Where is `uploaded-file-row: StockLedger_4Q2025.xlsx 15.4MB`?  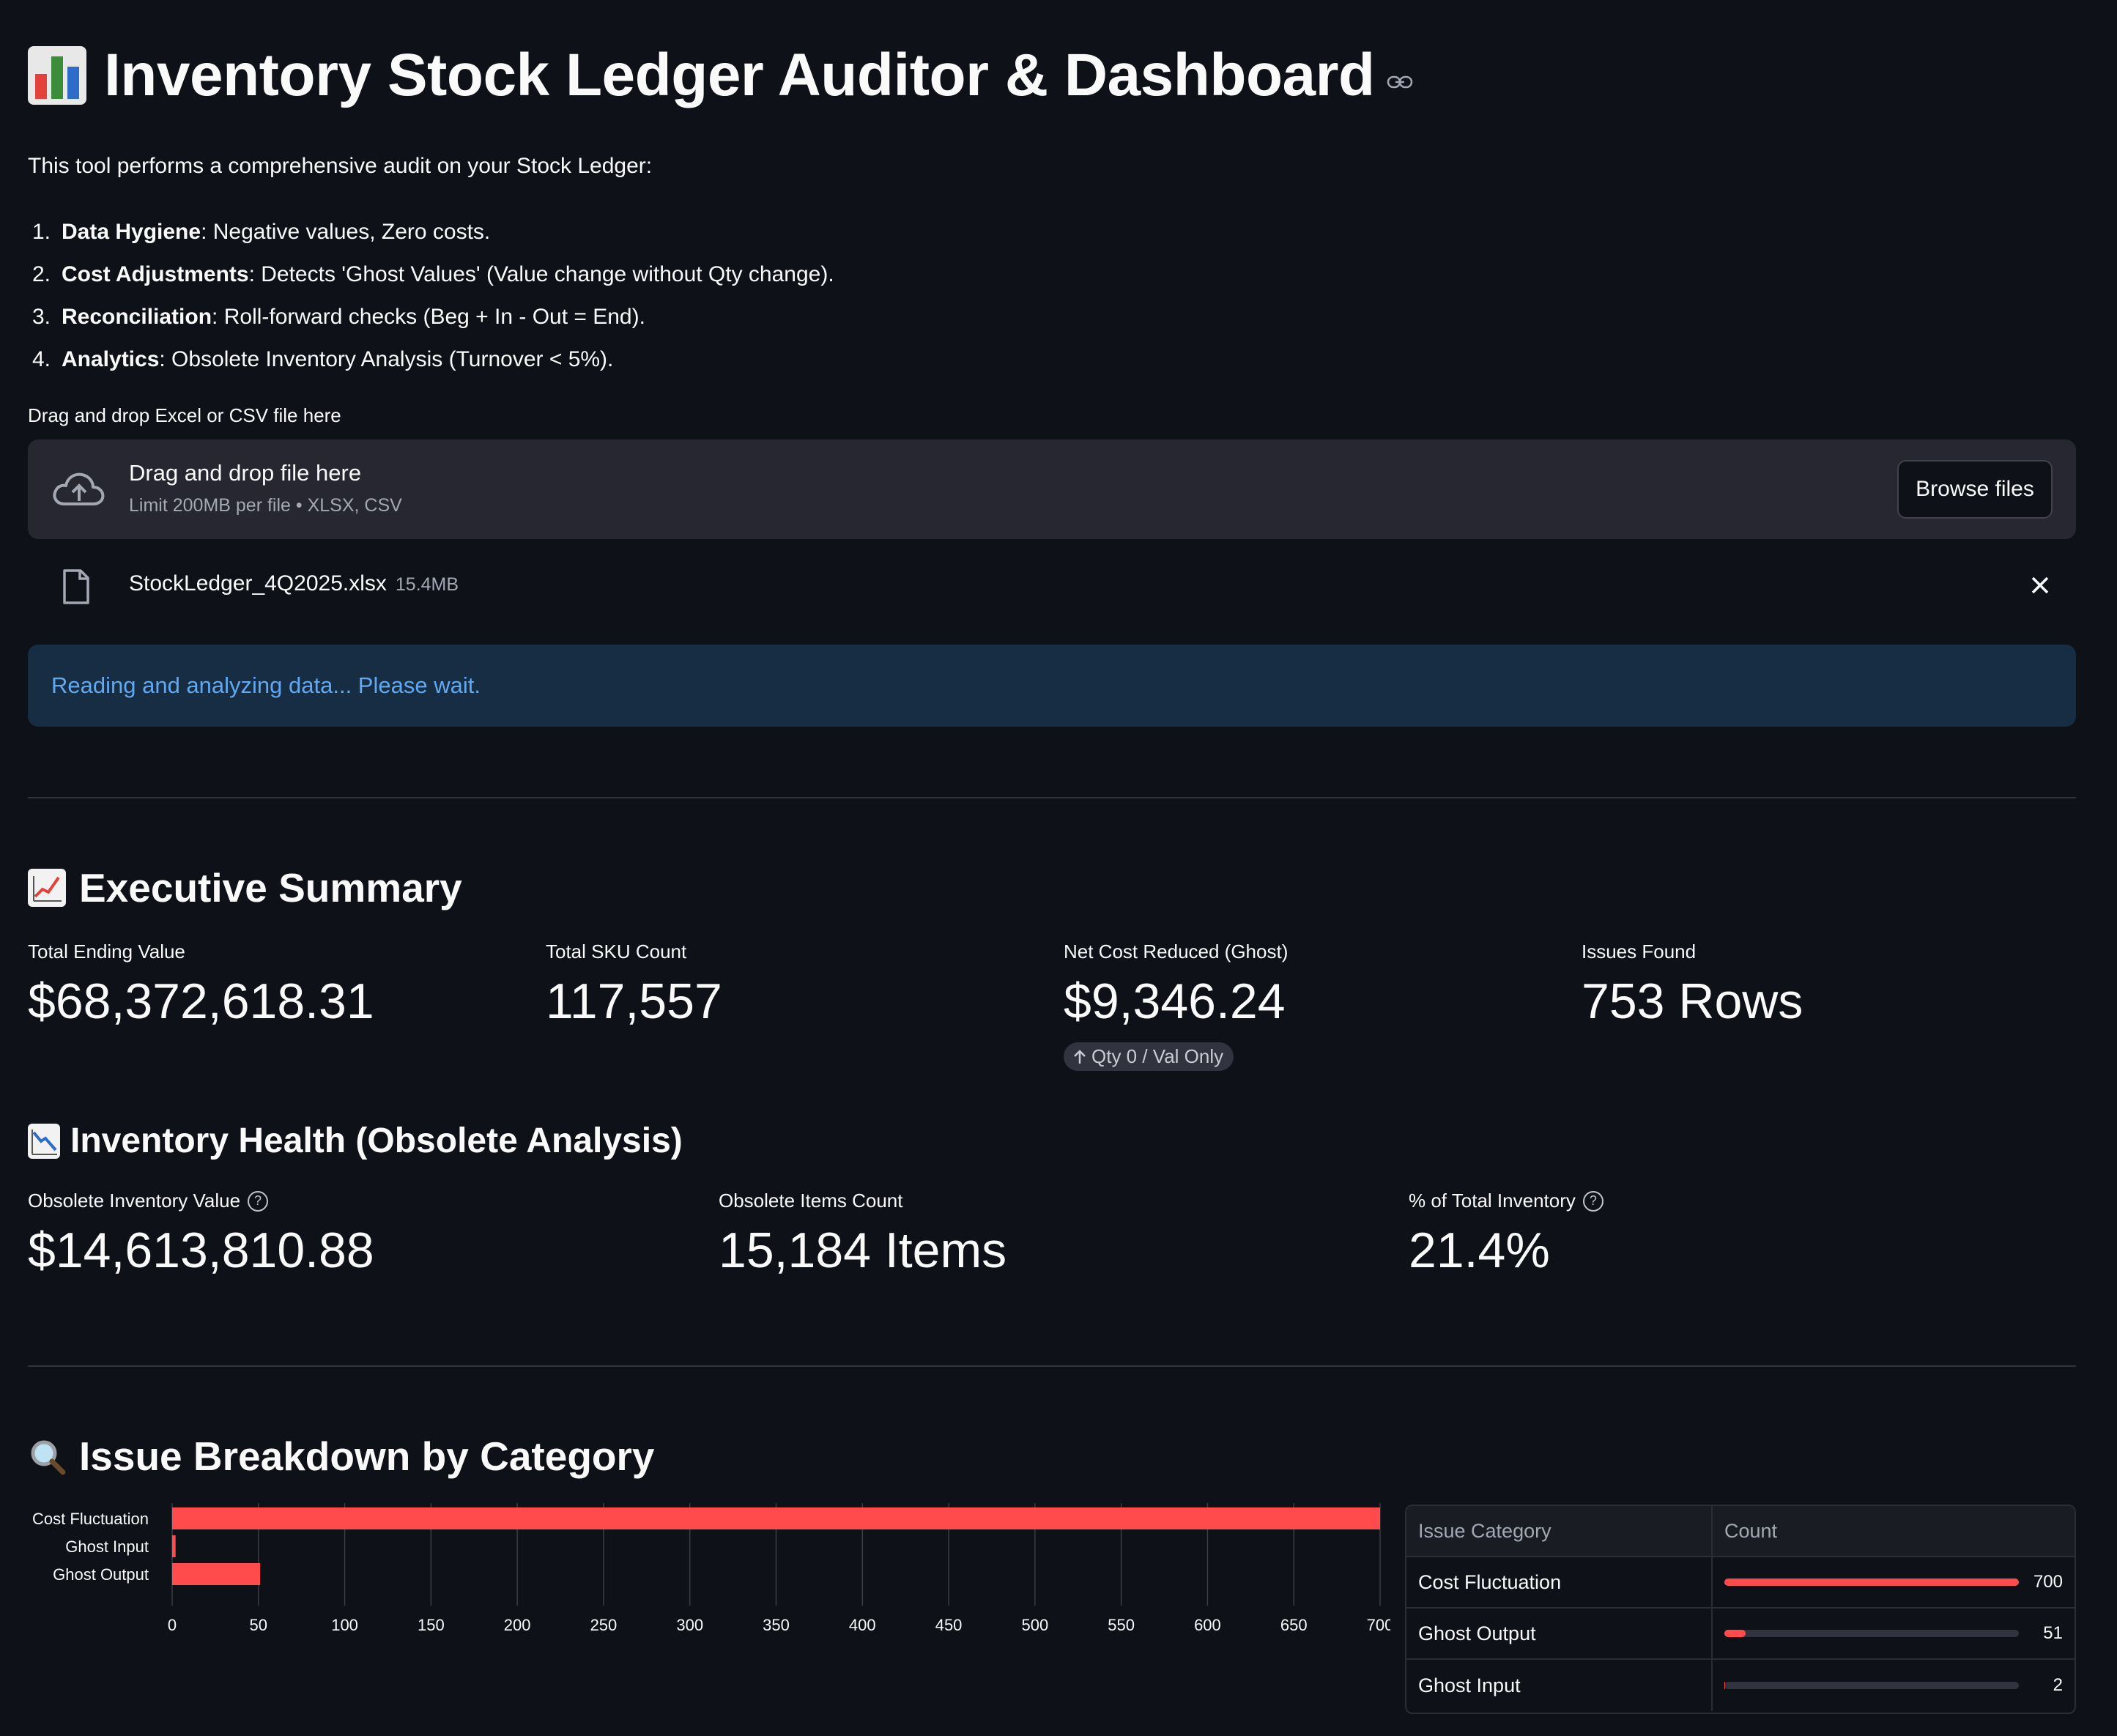 uploaded-file-row: StockLedger_4Q2025.xlsx 15.4MB is located at coordinates (1052, 586).